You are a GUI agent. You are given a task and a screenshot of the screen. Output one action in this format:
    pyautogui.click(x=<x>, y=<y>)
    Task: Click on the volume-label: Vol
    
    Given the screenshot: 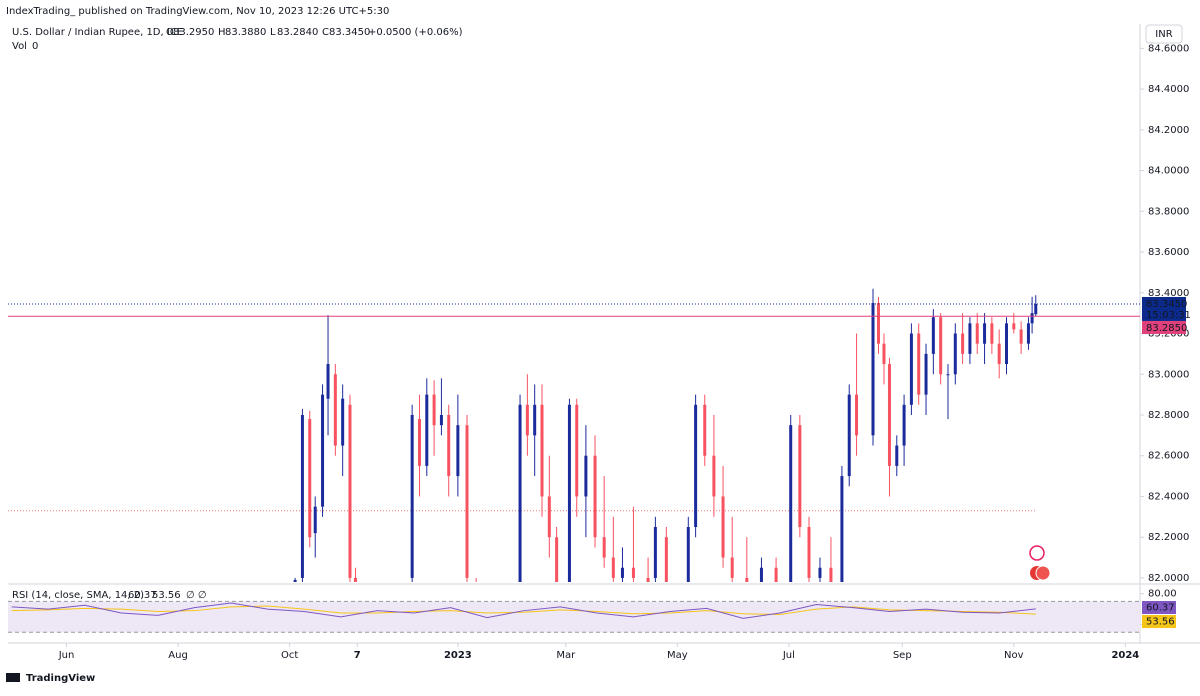 What is the action you would take?
    pyautogui.click(x=19, y=46)
    